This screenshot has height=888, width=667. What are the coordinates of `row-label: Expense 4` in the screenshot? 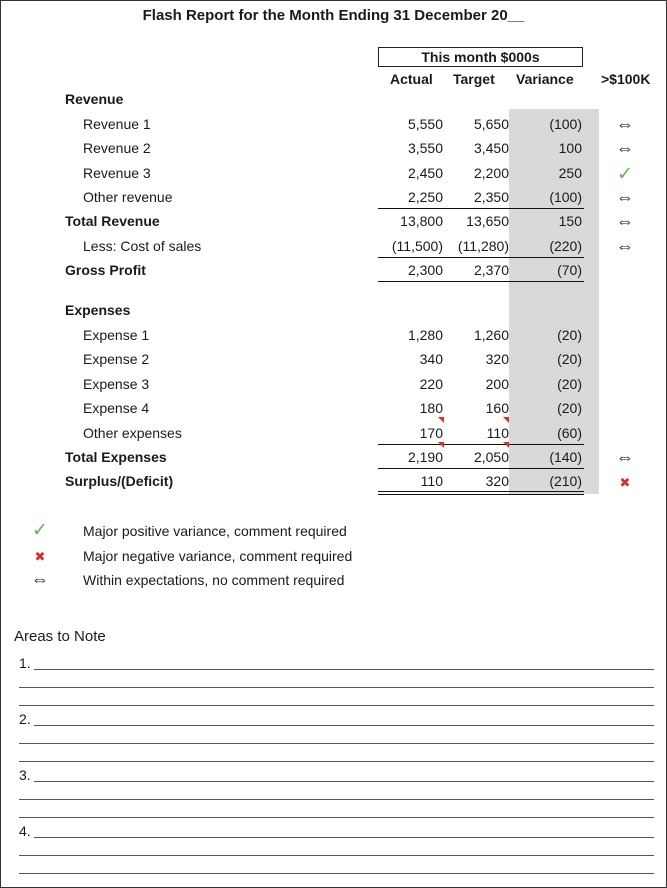 It's located at (116, 408).